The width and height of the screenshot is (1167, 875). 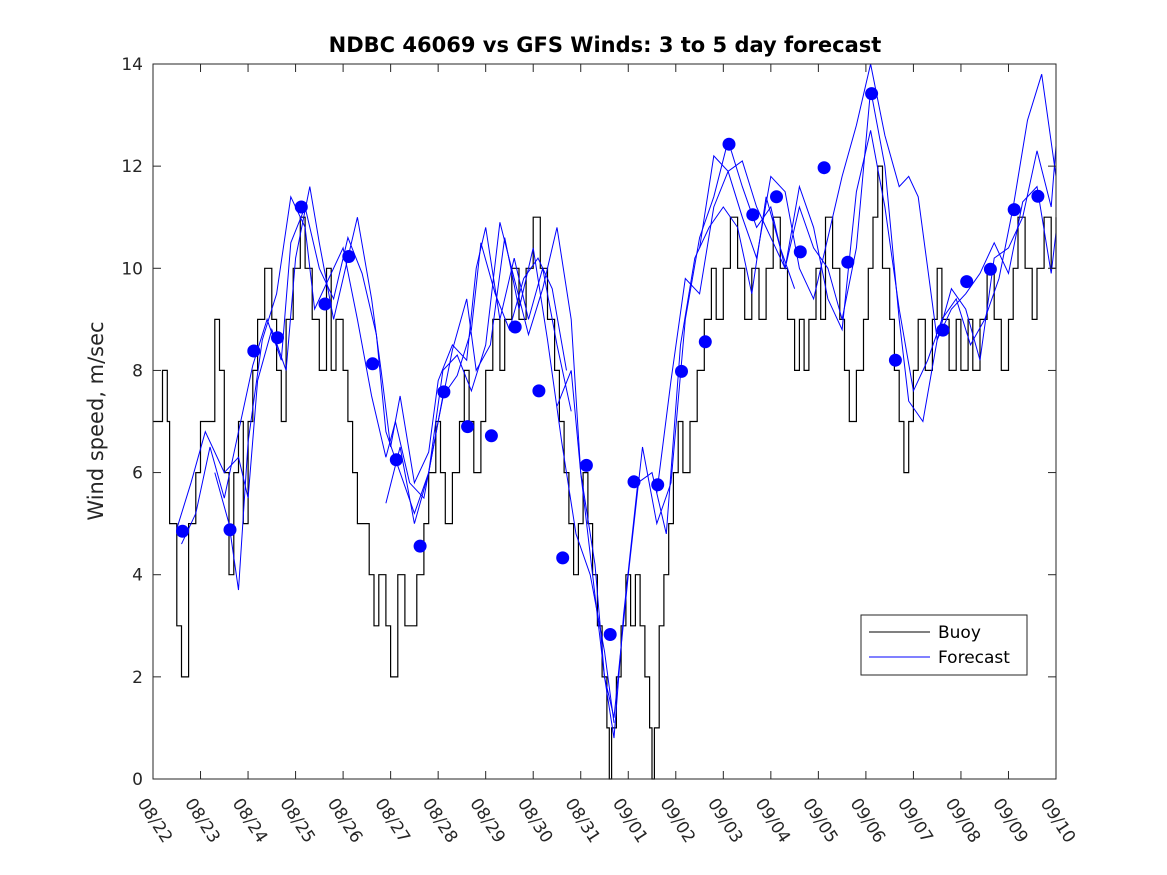 I want to click on y-tick-labels: 0 2 4 6 8 10 12 14, so click(x=132, y=422).